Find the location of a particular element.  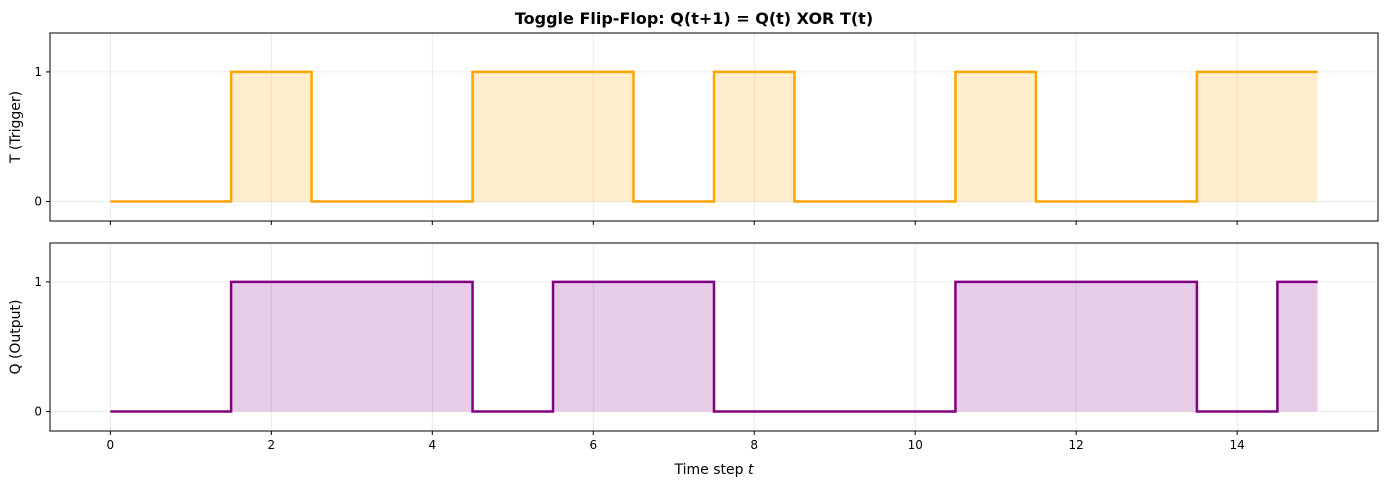

x-tick-label: 14 is located at coordinates (1237, 445).